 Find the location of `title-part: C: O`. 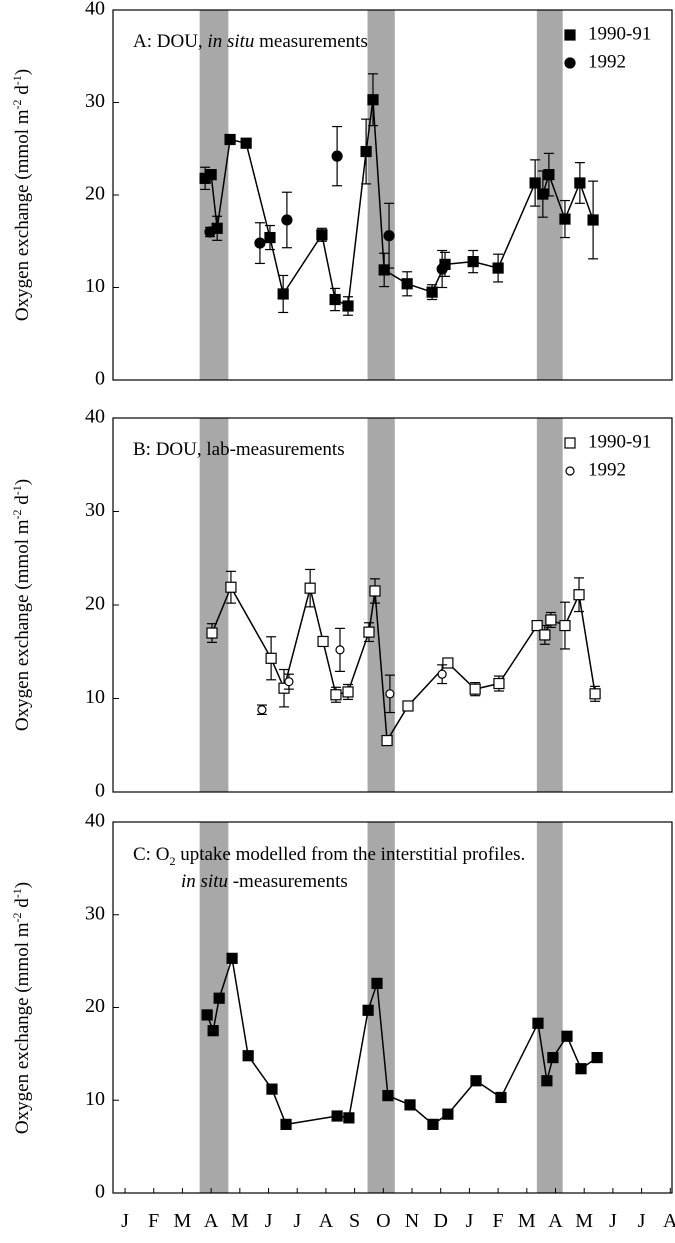

title-part: C: O is located at coordinates (151, 854).